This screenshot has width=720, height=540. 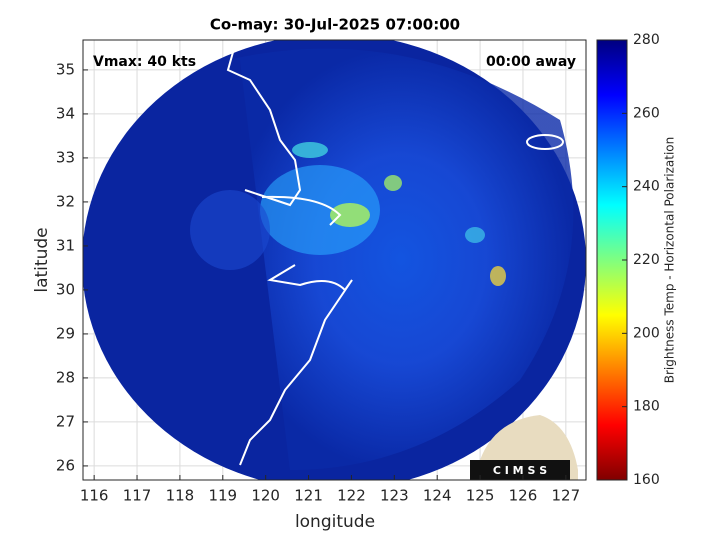 I want to click on y-tick-label: 35, so click(x=65, y=69).